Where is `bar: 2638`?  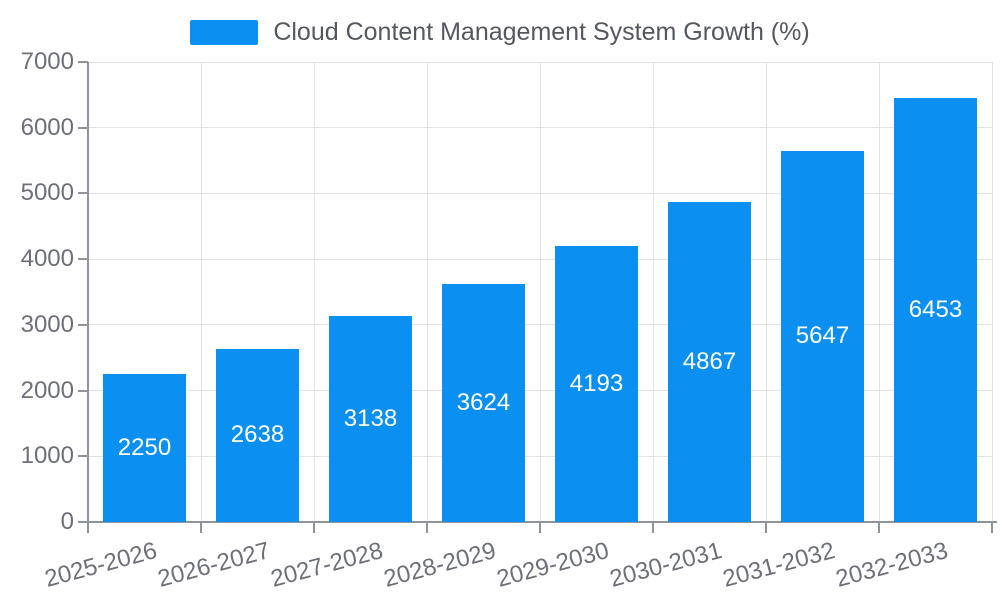
bar: 2638 is located at coordinates (257, 435).